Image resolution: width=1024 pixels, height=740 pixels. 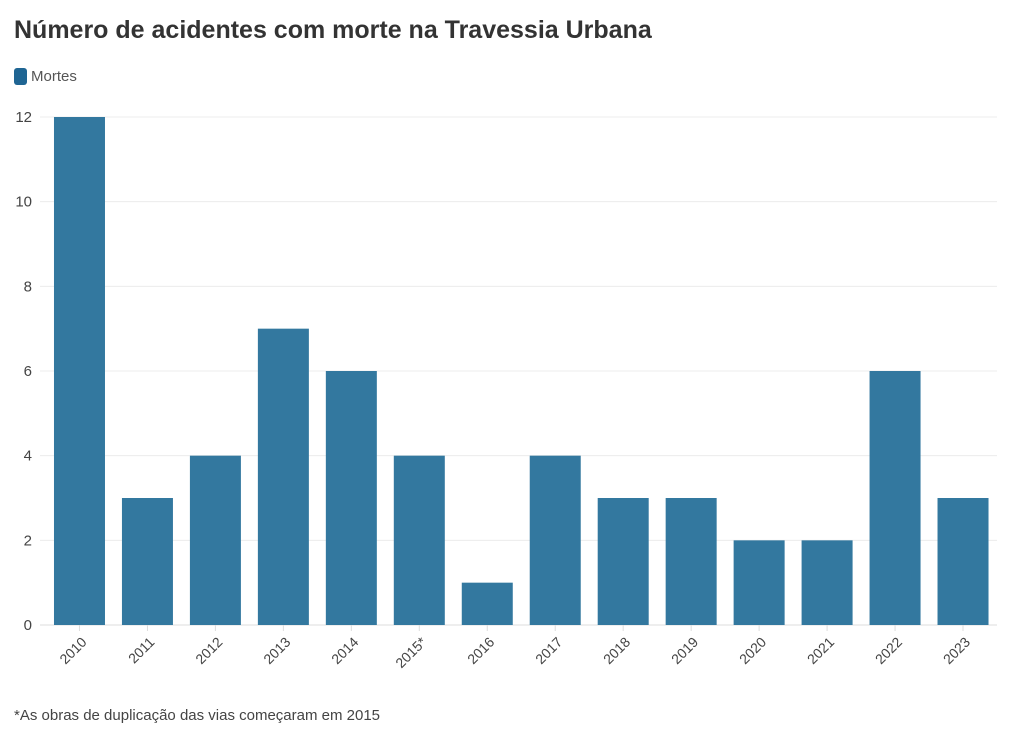 I want to click on x-tick-label: 2013, so click(x=276, y=650).